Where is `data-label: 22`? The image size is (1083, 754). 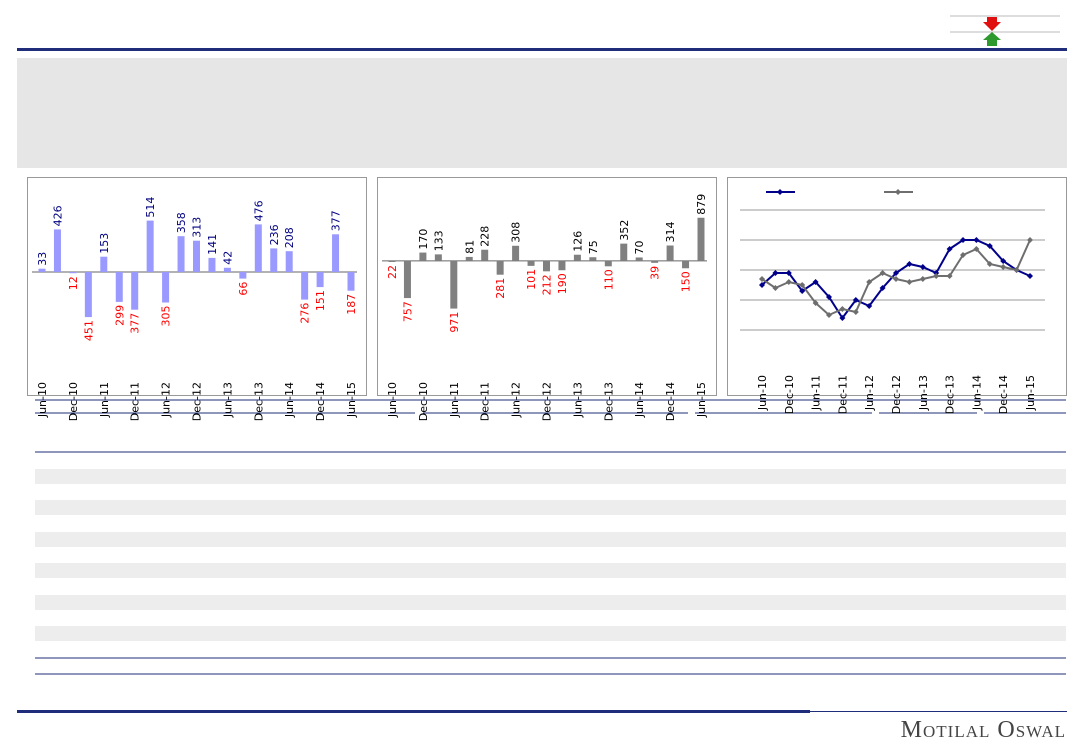
data-label: 22 is located at coordinates (392, 272).